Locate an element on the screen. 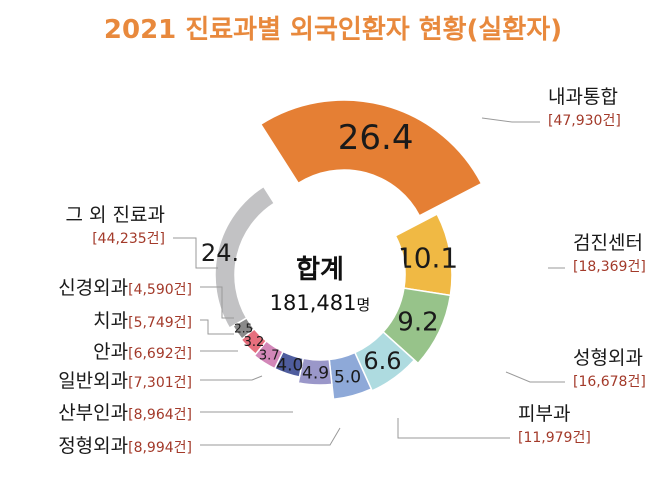  center-total-line: 181,481명 is located at coordinates (320, 303).